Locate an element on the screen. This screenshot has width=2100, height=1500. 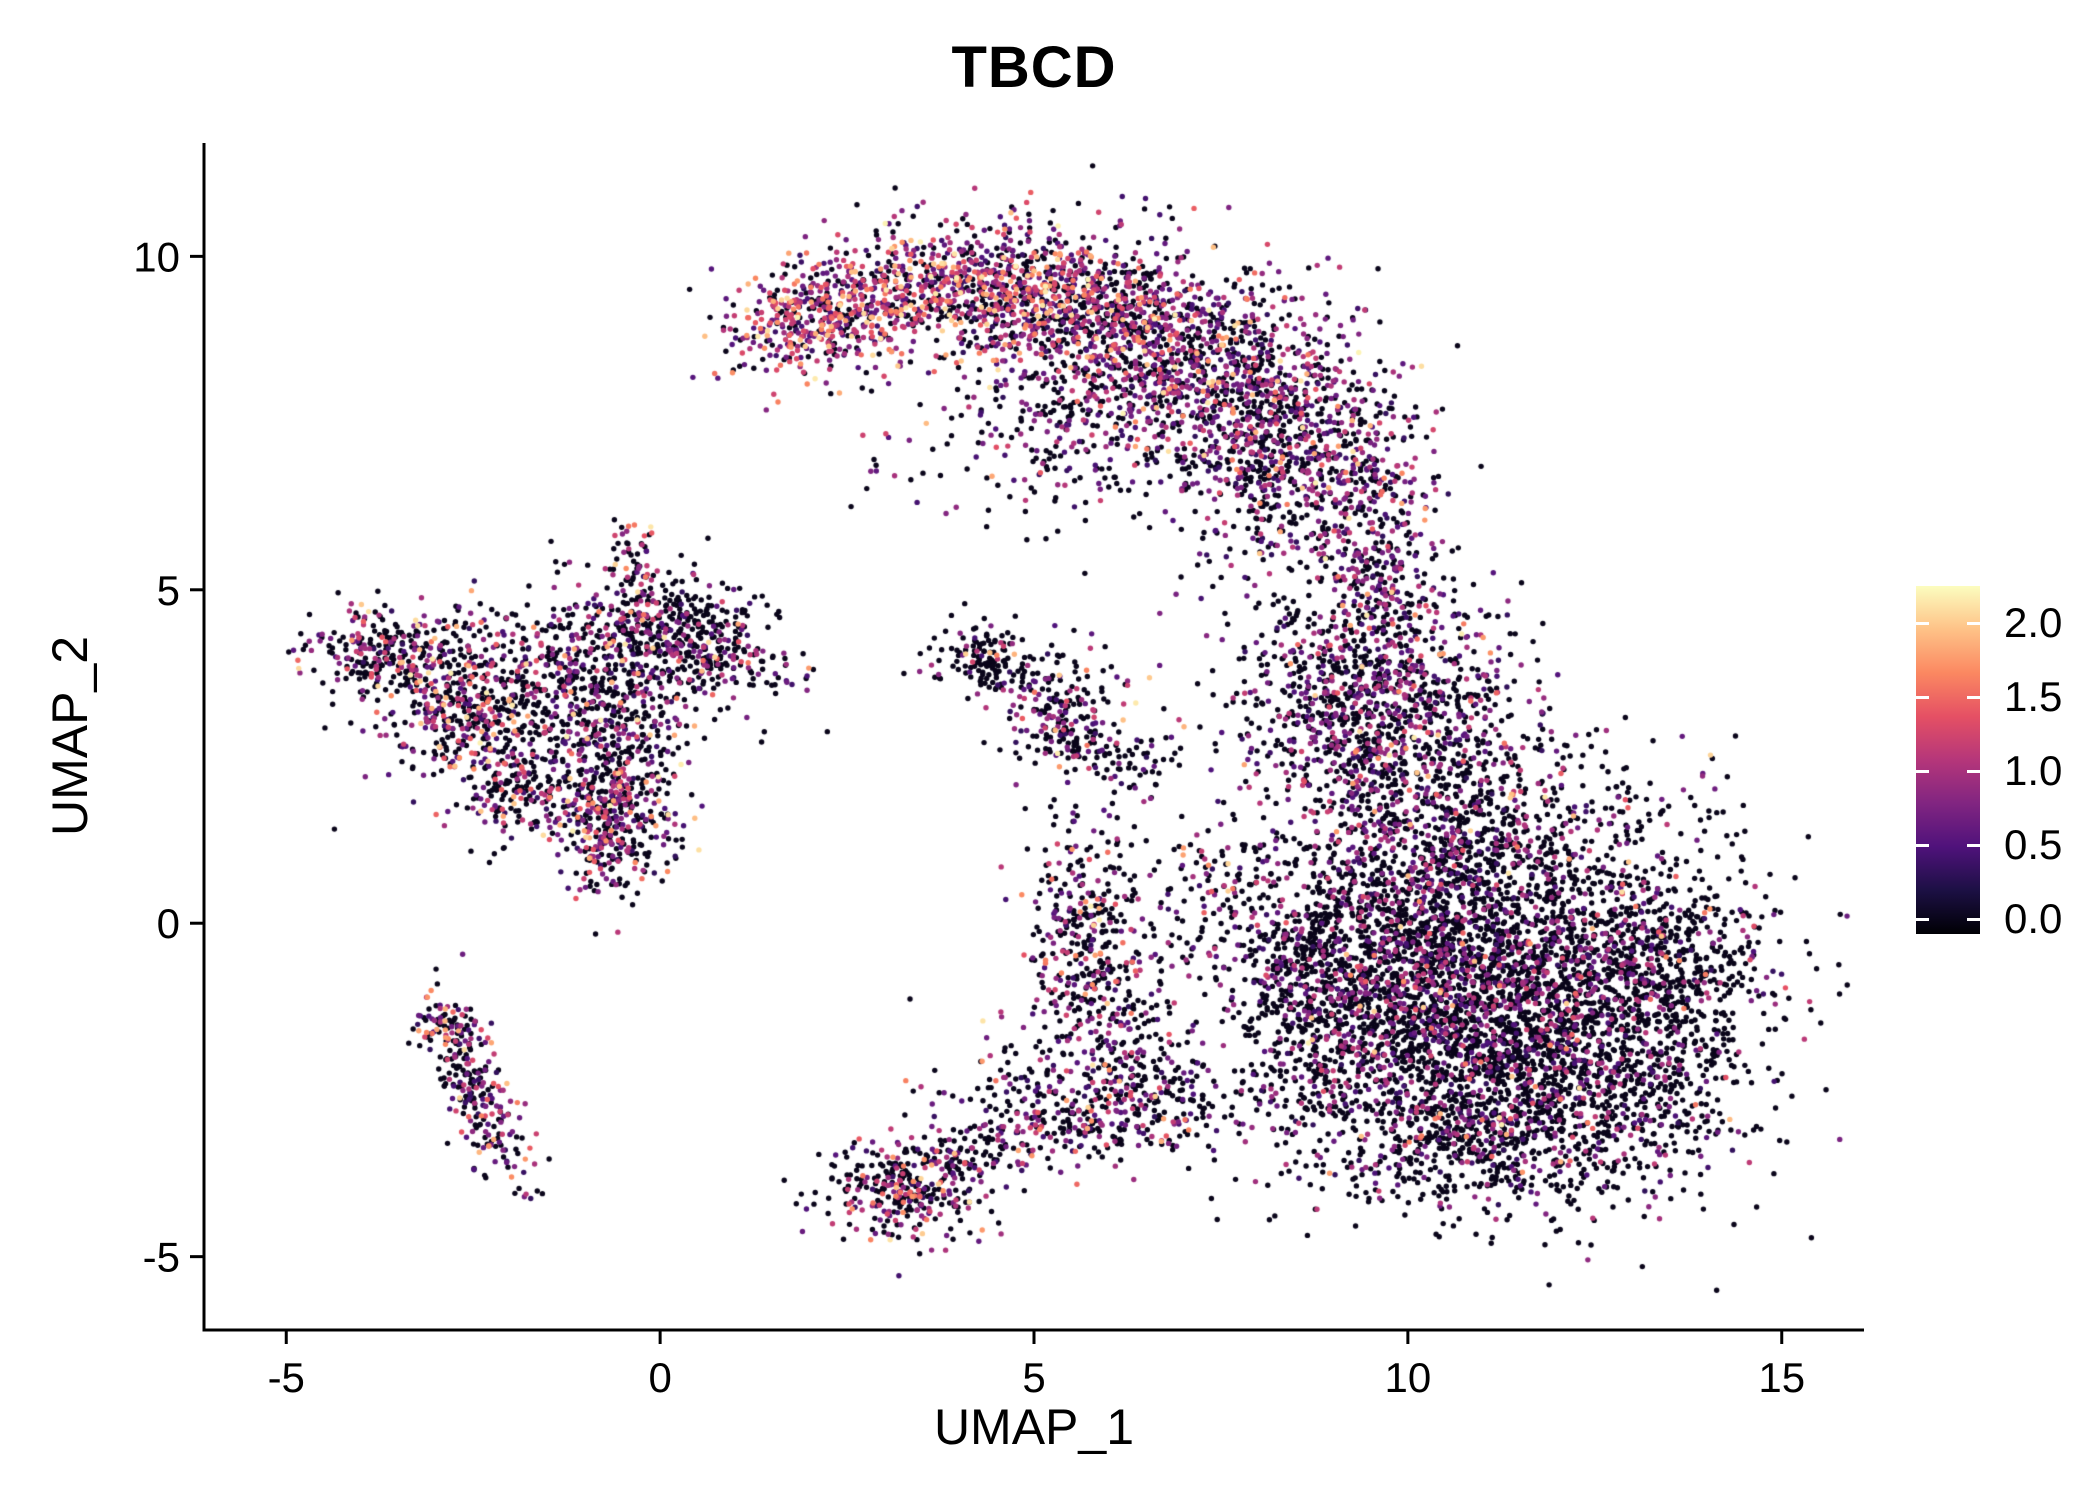
x-axis-title: UMAP_1 is located at coordinates (1034, 1427).